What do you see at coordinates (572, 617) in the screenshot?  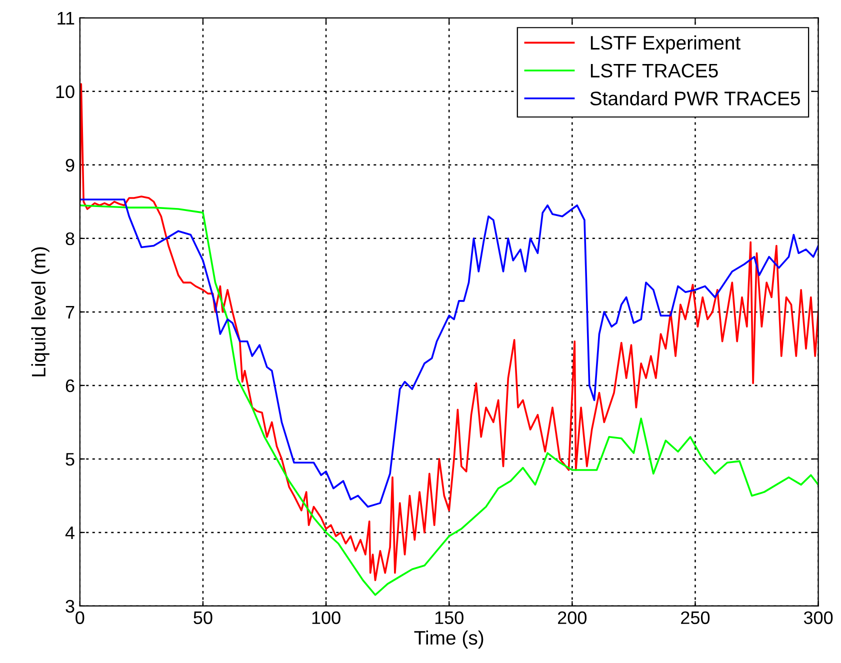 I see `x-tick-label: 200` at bounding box center [572, 617].